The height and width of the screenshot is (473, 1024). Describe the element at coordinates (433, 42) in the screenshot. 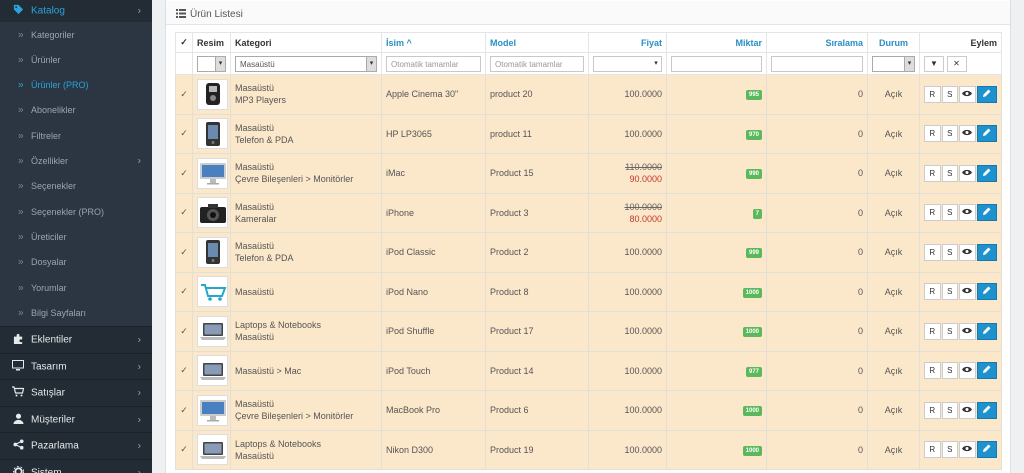

I see `column-header-name: İsim ^` at that location.